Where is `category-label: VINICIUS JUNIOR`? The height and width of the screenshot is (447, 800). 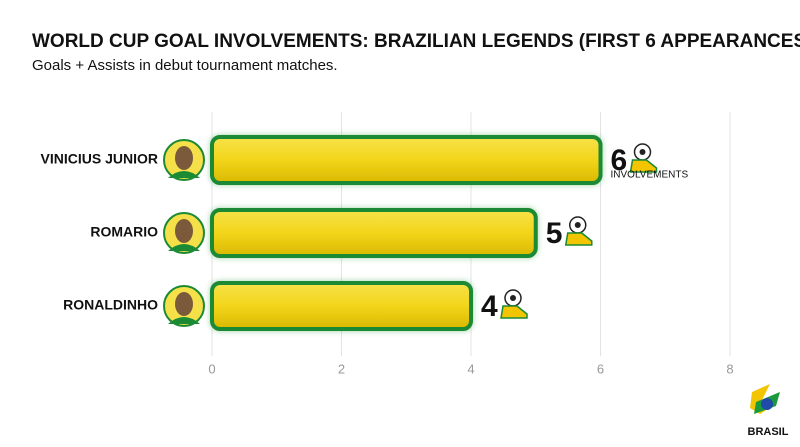 category-label: VINICIUS JUNIOR is located at coordinates (99, 159).